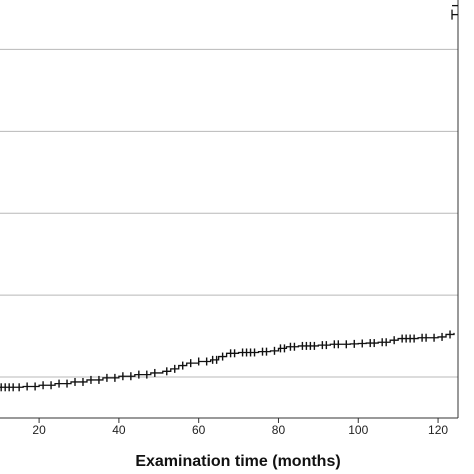 The height and width of the screenshot is (474, 474). I want to click on x-tick-label: 20, so click(39, 430).